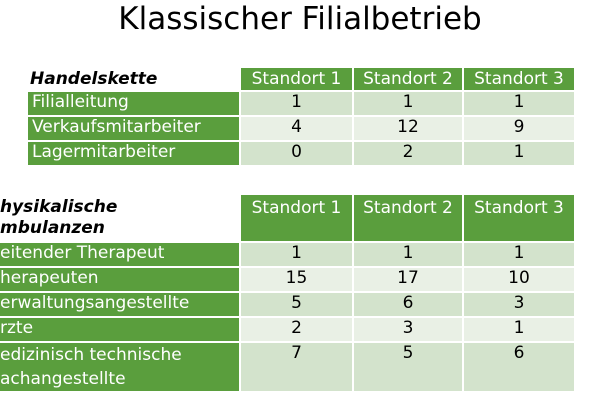 Image resolution: width=600 pixels, height=403 pixels. I want to click on row-label-line2: achangestellte, so click(63, 379).